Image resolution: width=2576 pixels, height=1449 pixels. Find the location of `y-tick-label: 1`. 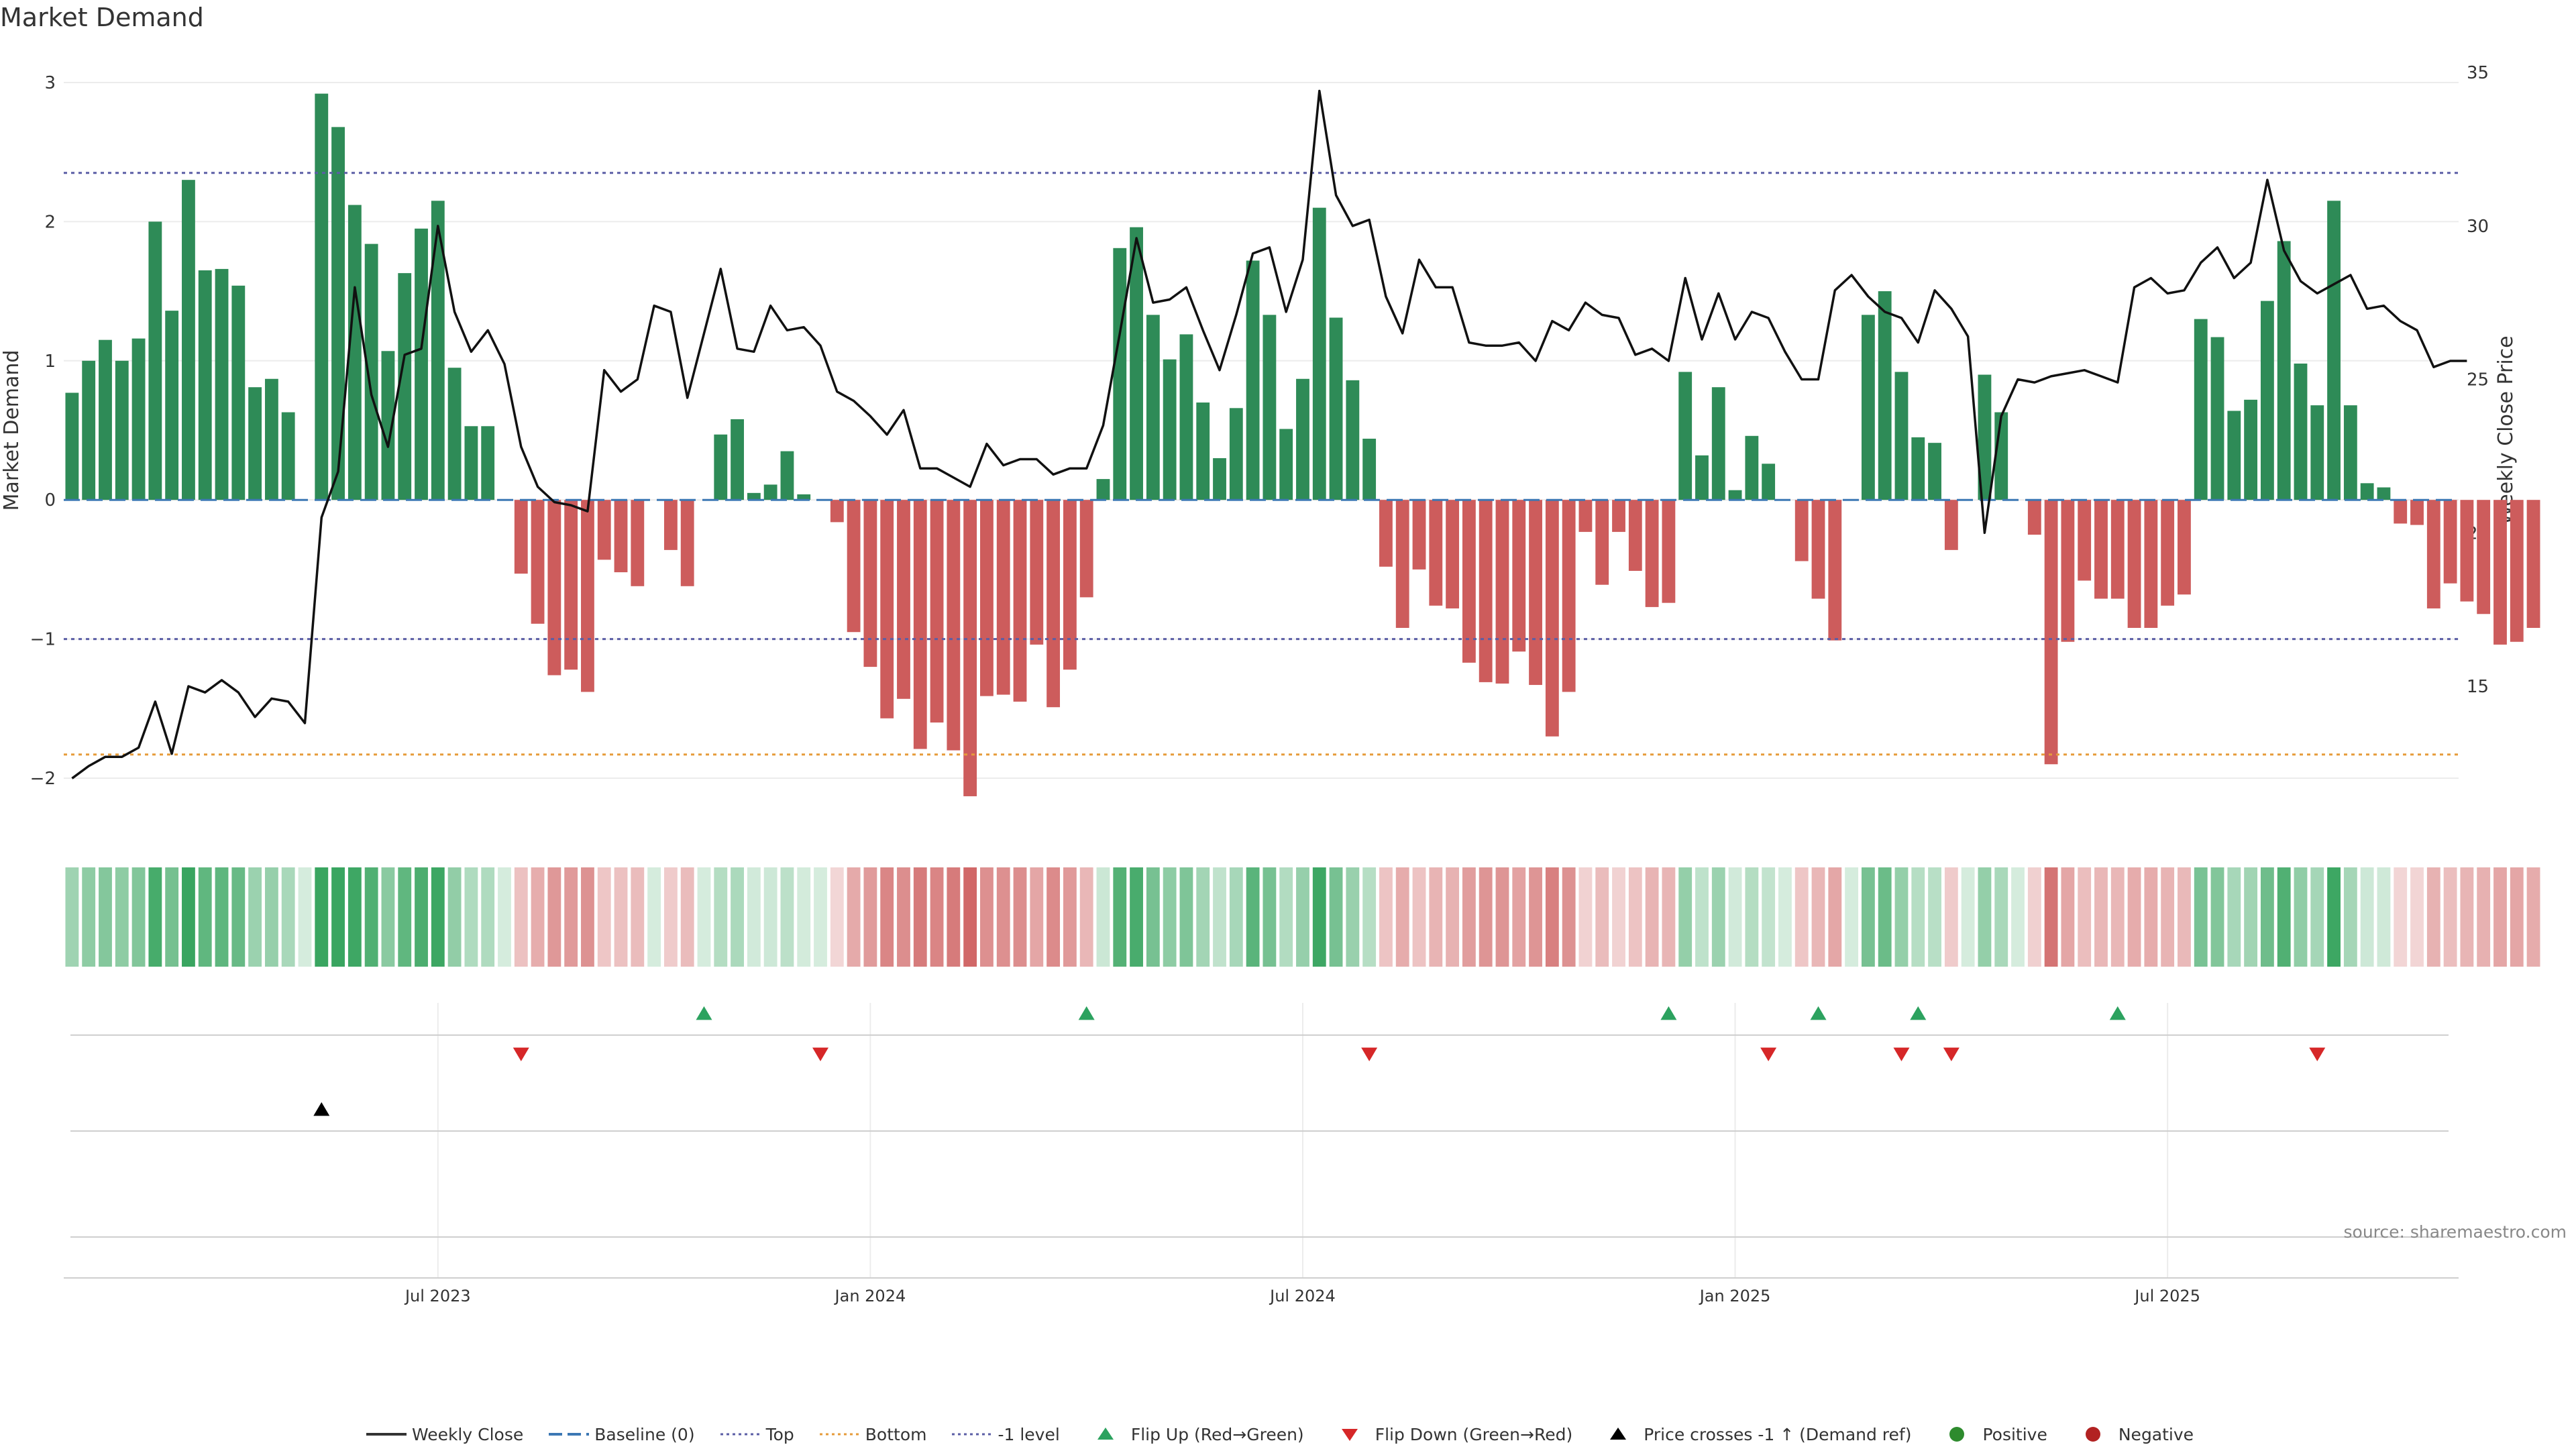

y-tick-label: 1 is located at coordinates (50, 362).